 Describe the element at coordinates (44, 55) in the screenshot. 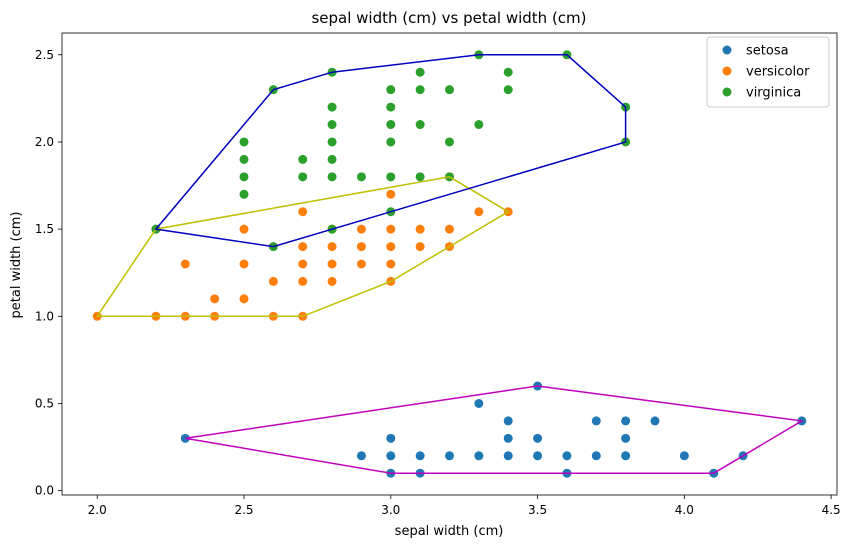

I see `y-tick-label: 2.5` at that location.